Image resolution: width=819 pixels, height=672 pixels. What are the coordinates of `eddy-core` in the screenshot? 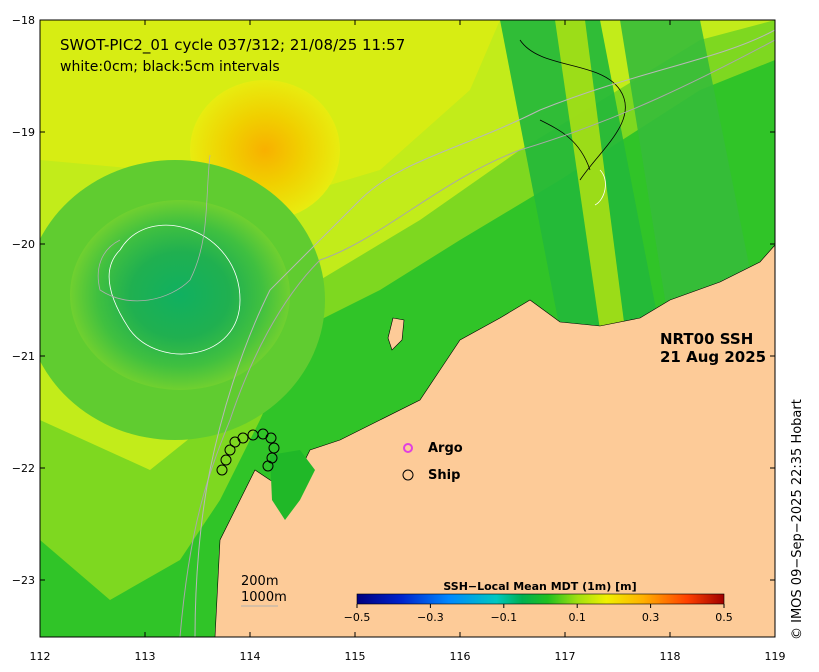 It's located at (180, 295).